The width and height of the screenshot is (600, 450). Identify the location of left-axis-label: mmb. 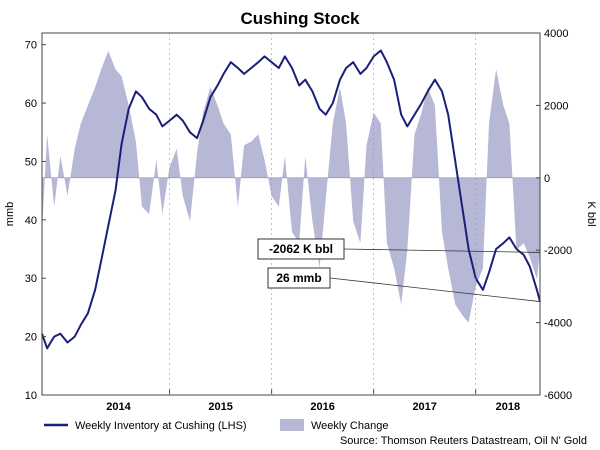
(10, 214).